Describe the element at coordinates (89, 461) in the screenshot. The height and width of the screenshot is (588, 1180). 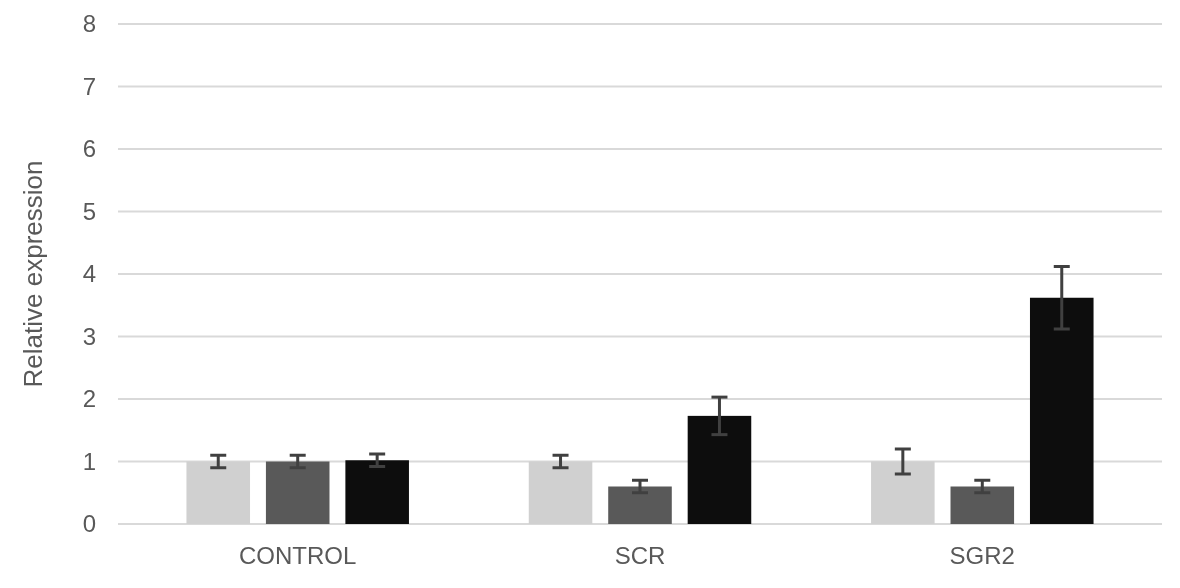
I see `y-tick-label: 1` at that location.